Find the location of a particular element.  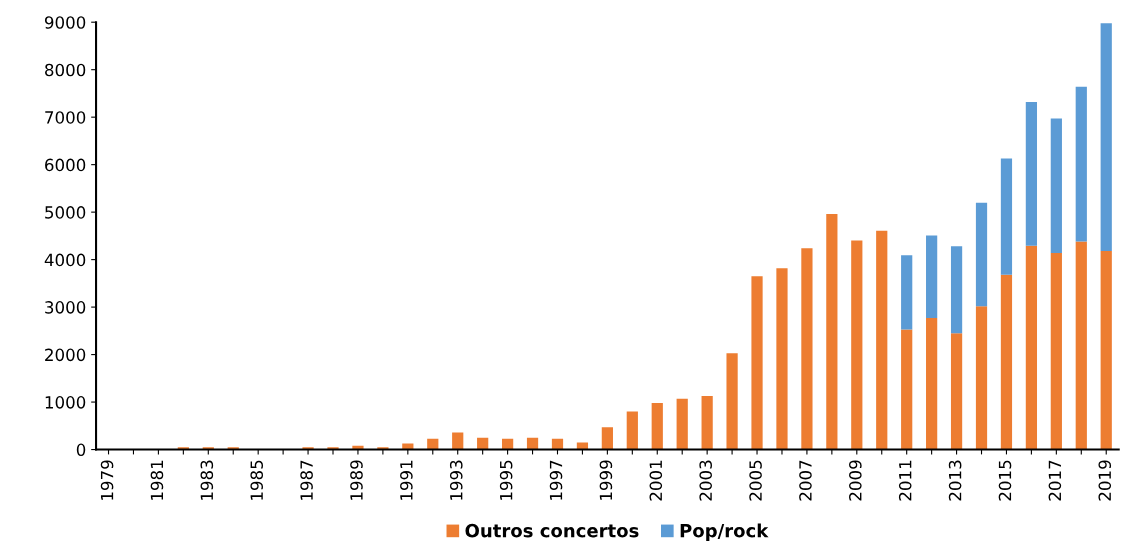

x-tick-label: 2013 is located at coordinates (955, 480).